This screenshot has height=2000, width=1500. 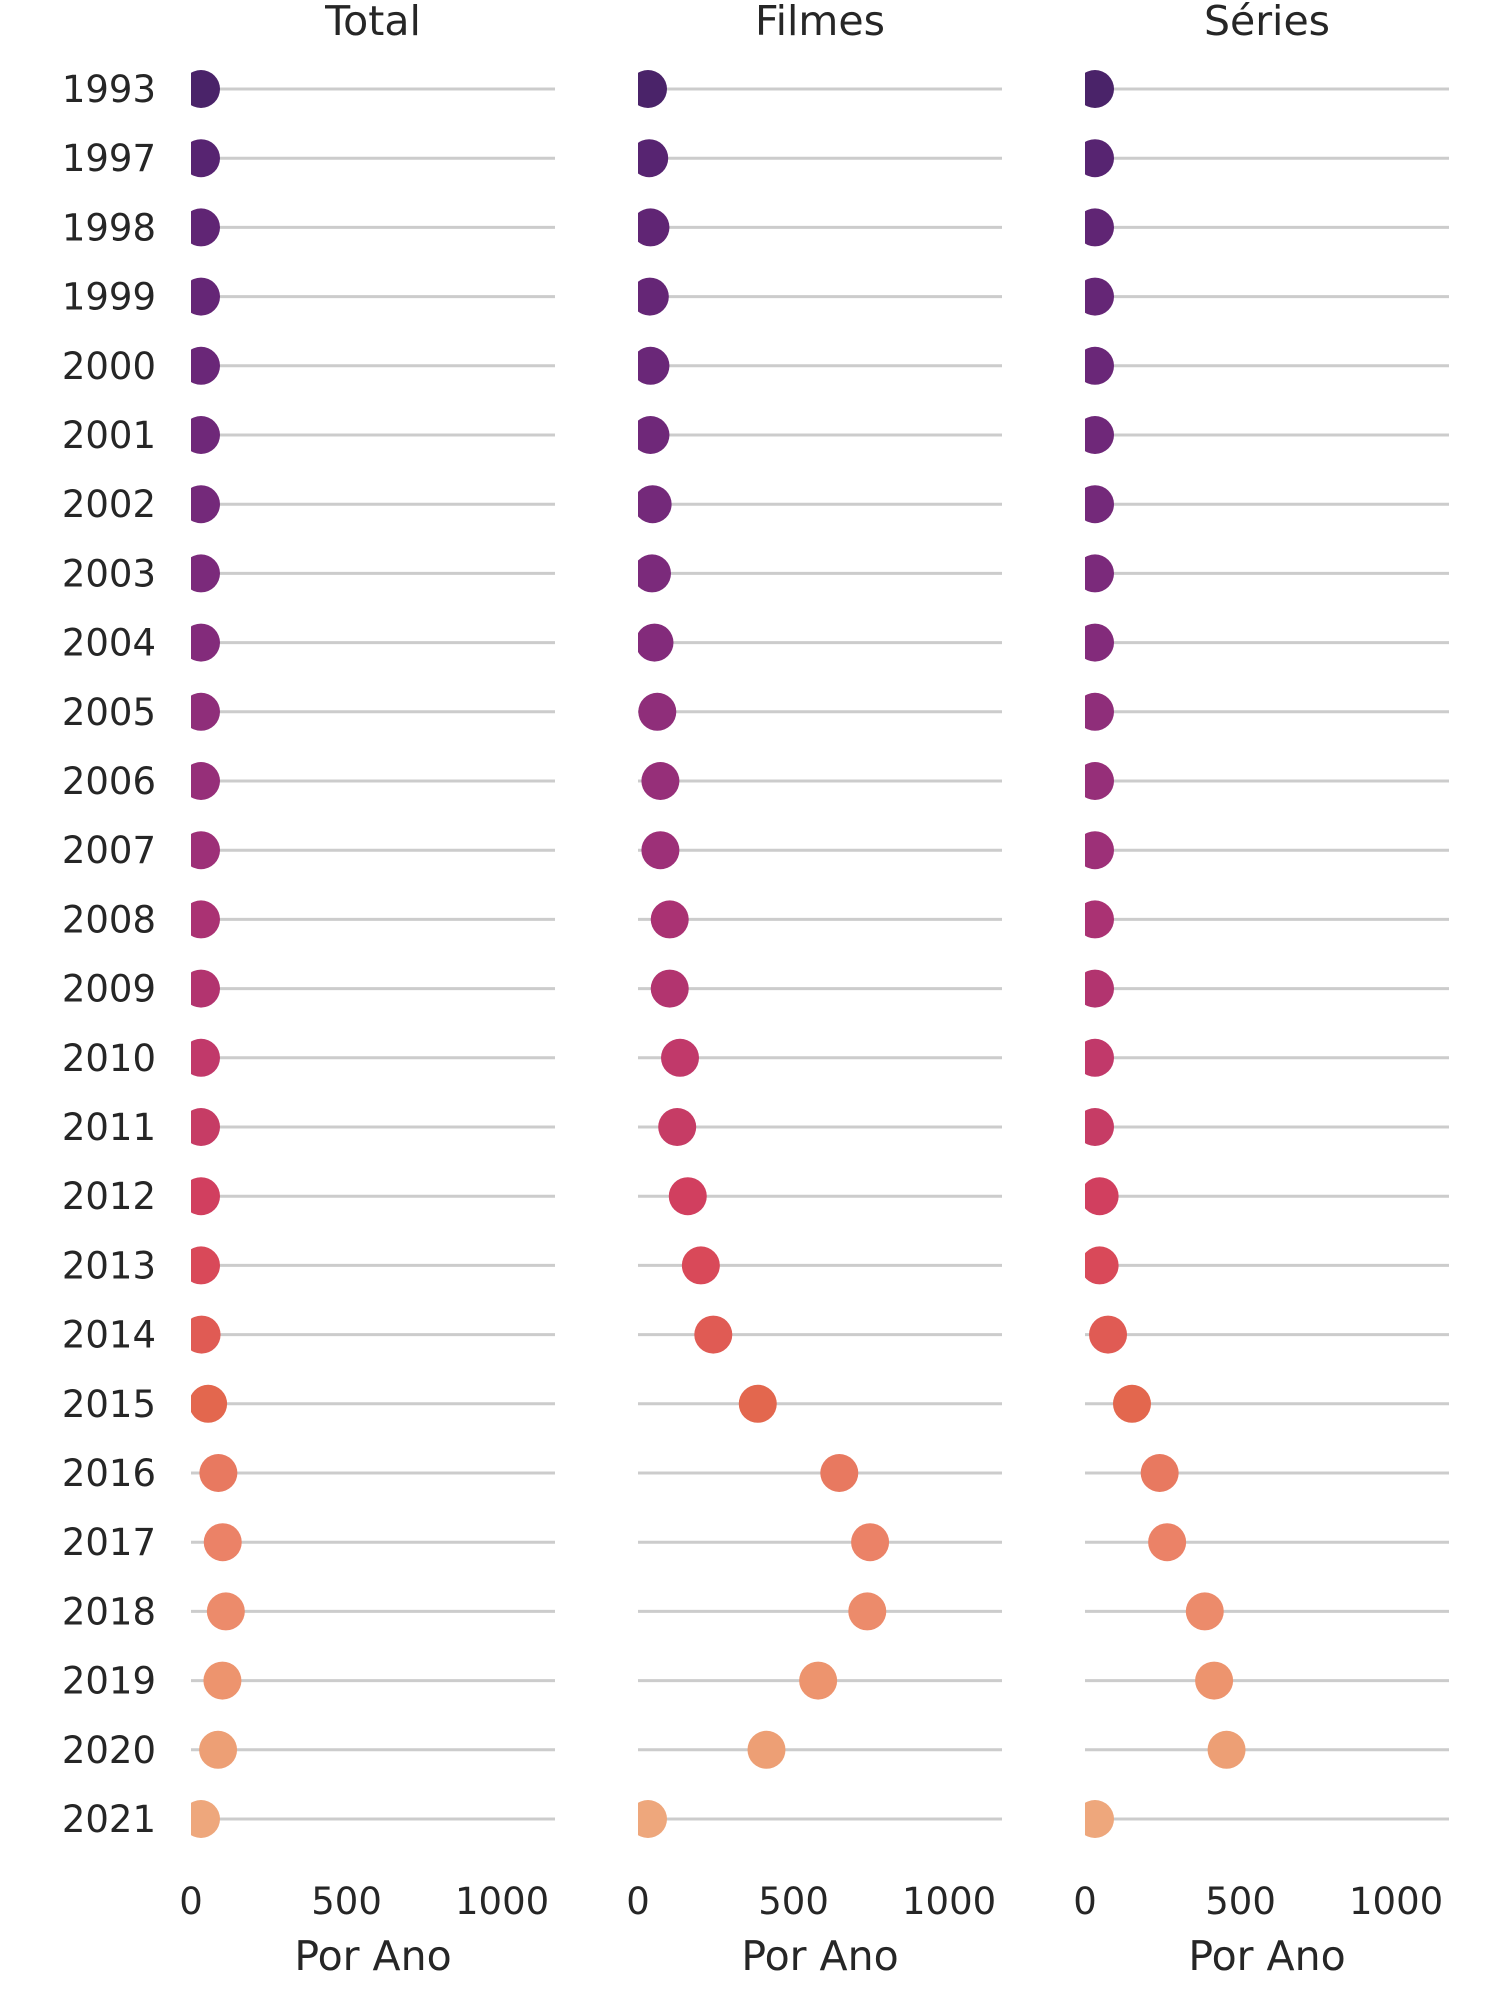 What do you see at coordinates (205, 1196) in the screenshot?
I see `data-point-2012` at bounding box center [205, 1196].